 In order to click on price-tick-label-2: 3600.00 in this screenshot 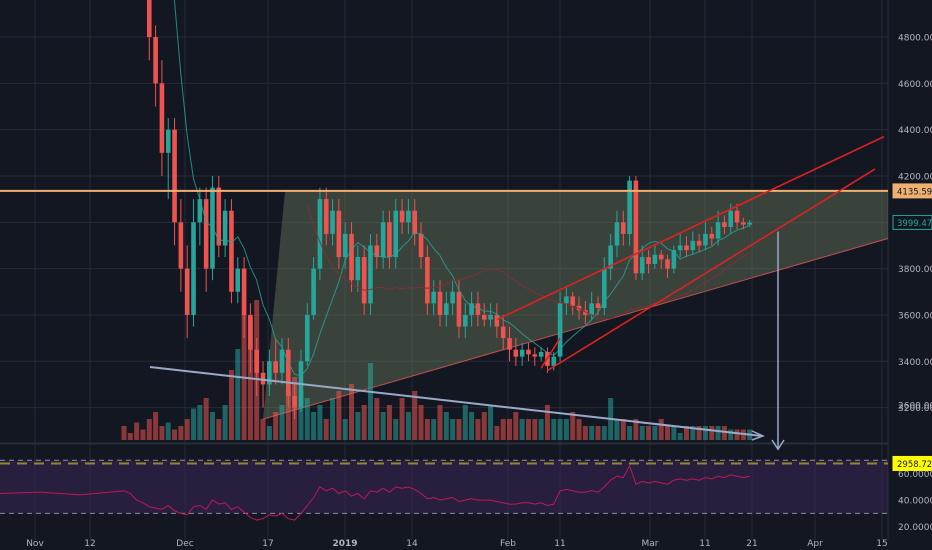, I will do `click(915, 316)`.